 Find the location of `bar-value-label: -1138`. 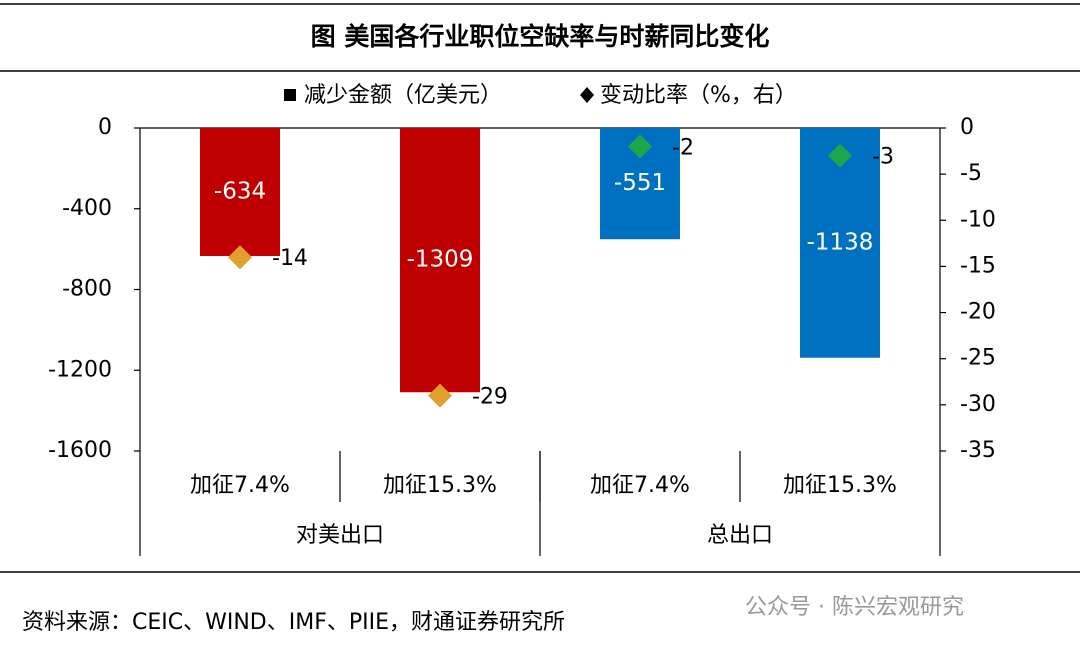

bar-value-label: -1138 is located at coordinates (840, 242).